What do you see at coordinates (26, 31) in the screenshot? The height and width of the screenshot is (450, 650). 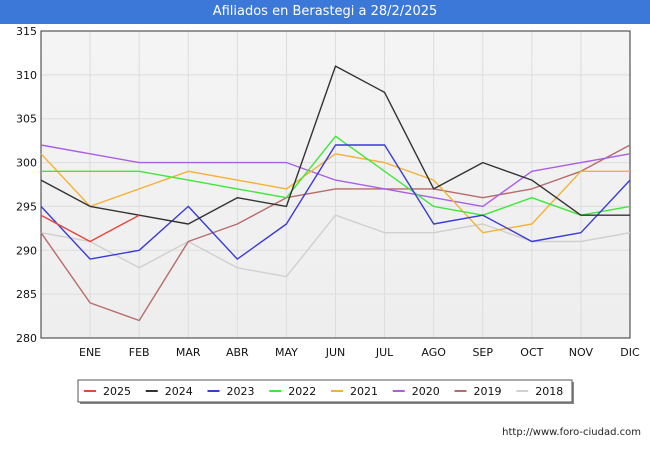 I see `y-tick-label: 315` at bounding box center [26, 31].